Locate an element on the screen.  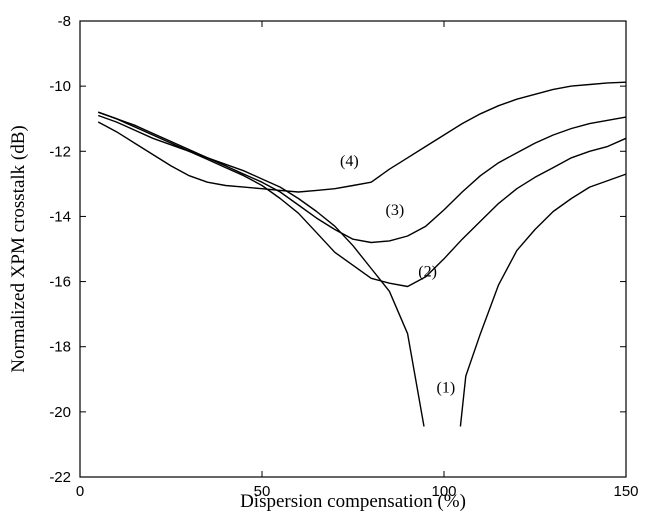
x-axis-title: Dispersion compensation (%) is located at coordinates (353, 501).